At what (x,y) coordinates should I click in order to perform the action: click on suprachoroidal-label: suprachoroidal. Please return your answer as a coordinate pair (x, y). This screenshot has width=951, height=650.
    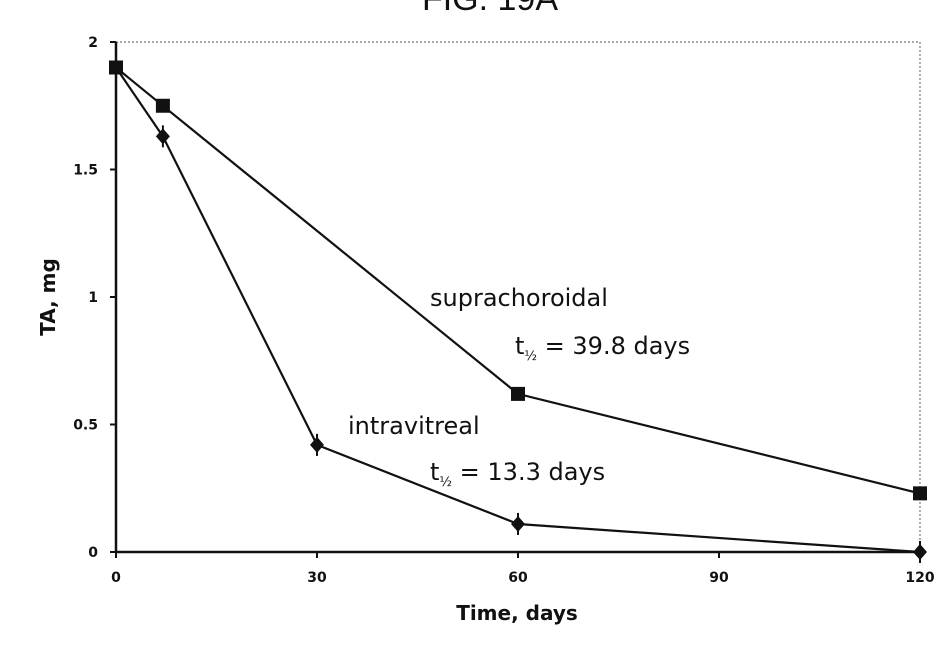
    Looking at the image, I should click on (519, 298).